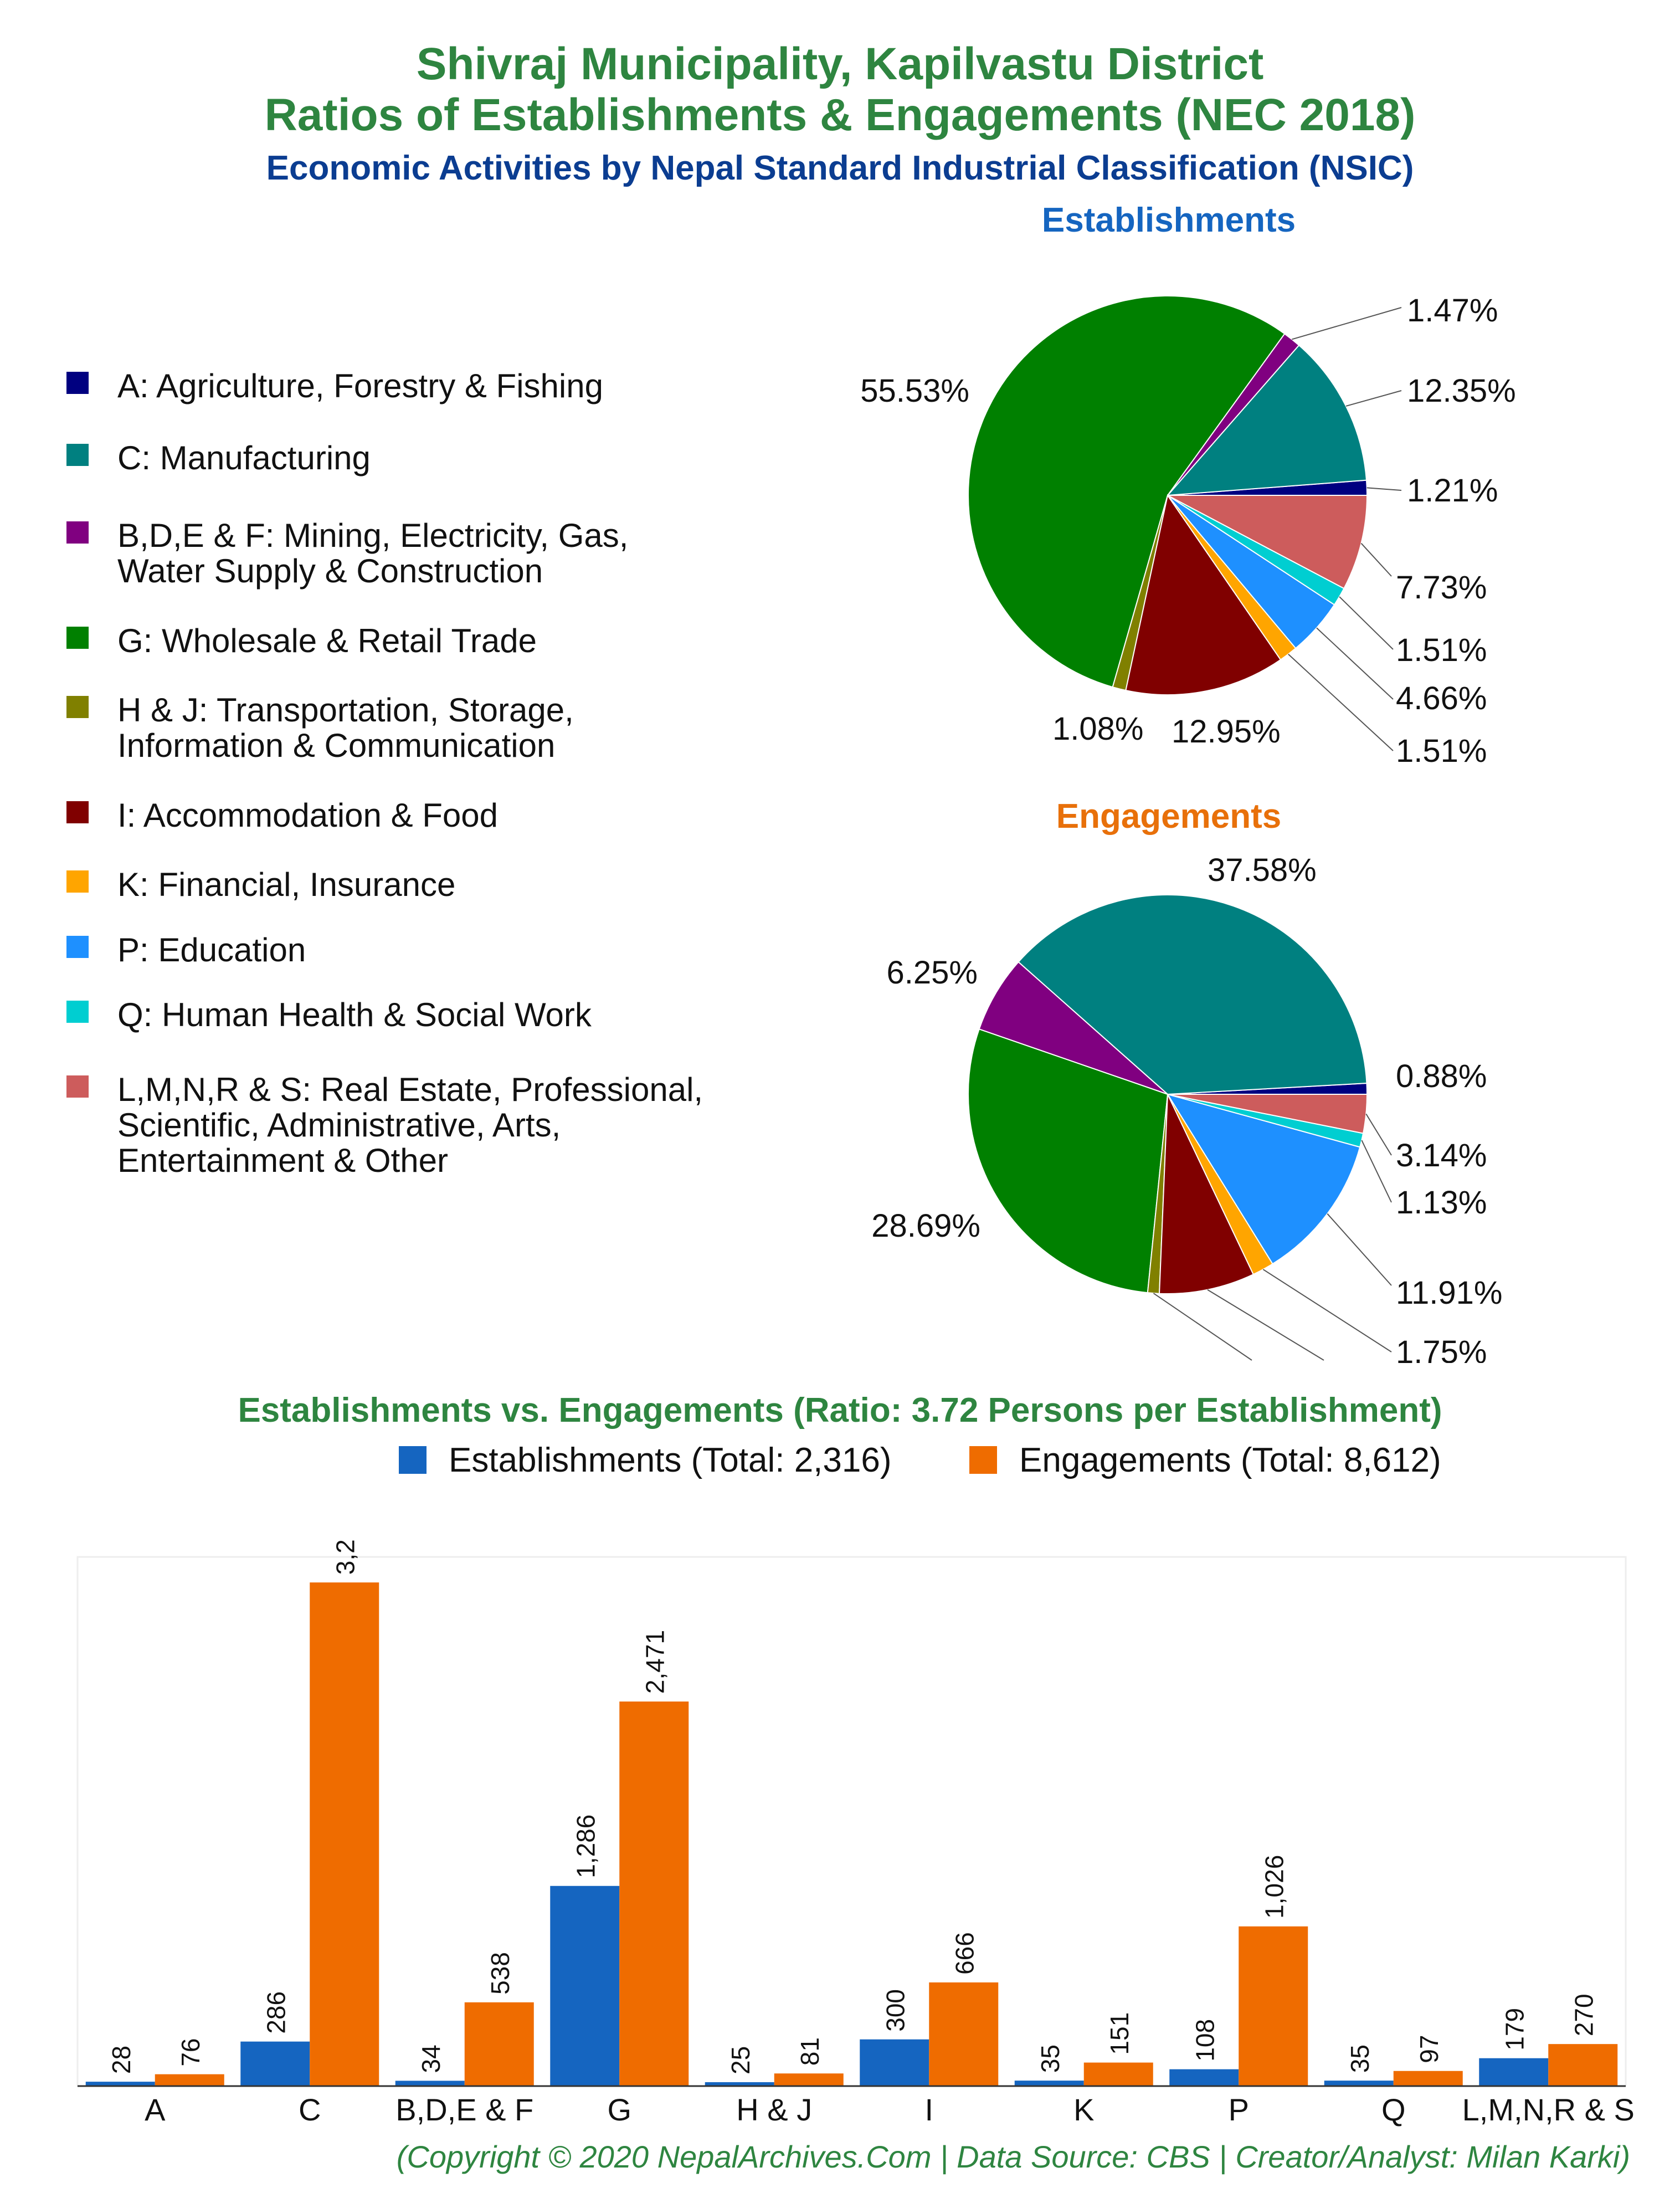 The image size is (1680, 2193). I want to click on x-tick-label: I, so click(928, 2109).